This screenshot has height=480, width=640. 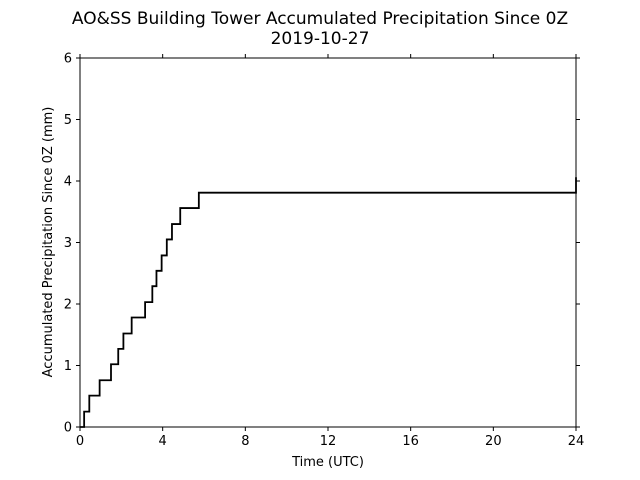 What do you see at coordinates (493, 441) in the screenshot?
I see `x-tick-label: 20` at bounding box center [493, 441].